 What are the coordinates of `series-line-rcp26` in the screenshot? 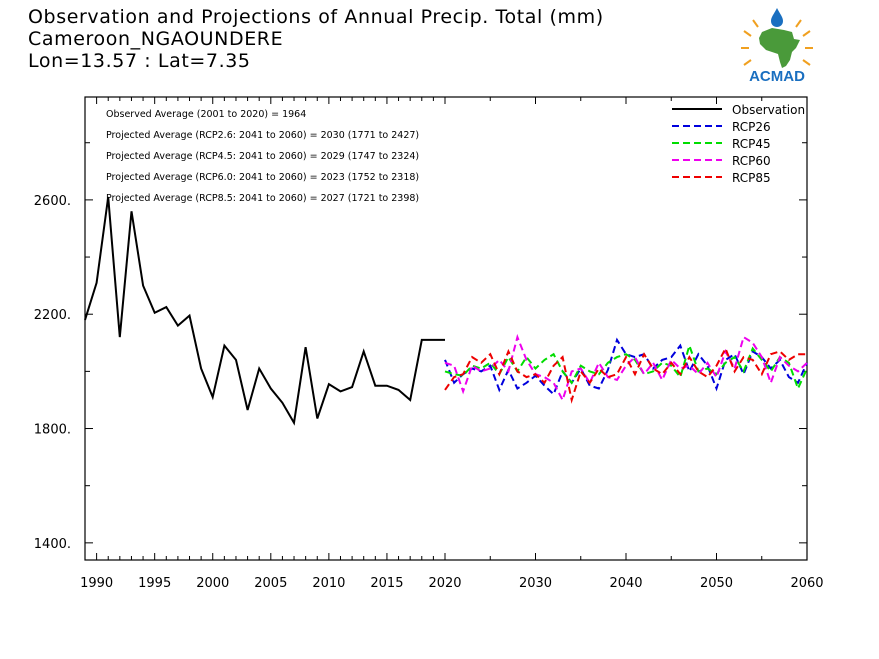 It's located at (626, 366).